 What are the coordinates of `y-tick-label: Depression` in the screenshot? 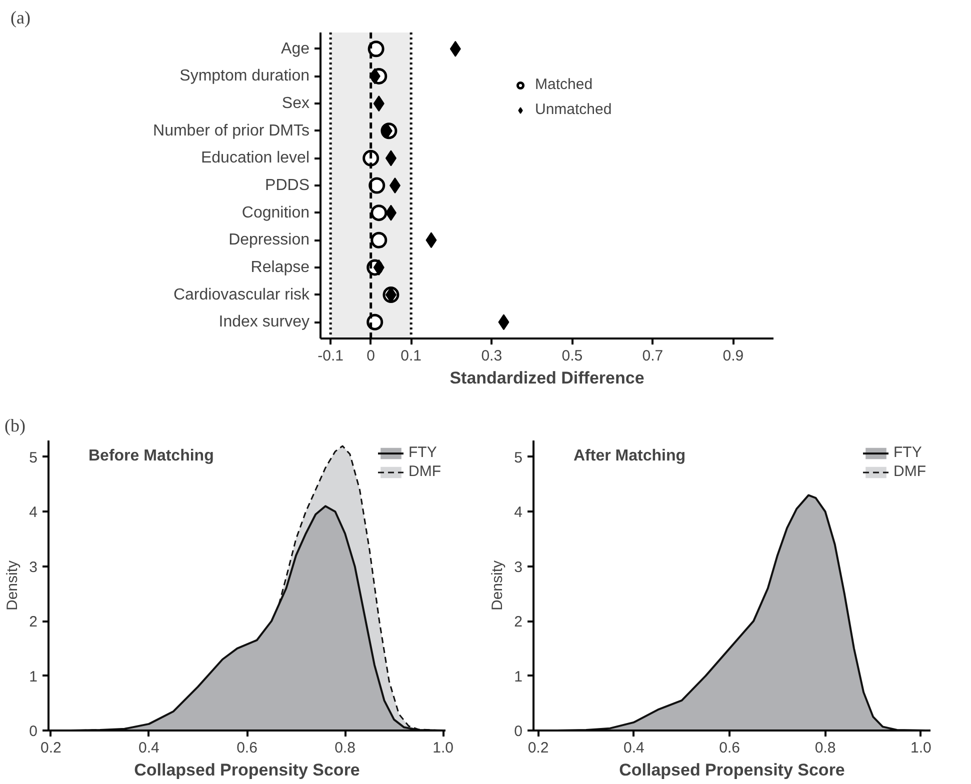 It's located at (269, 240).